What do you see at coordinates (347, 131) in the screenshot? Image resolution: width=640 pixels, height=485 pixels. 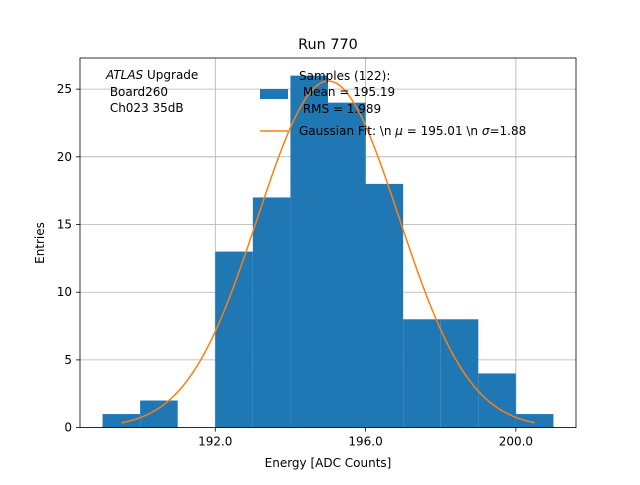 I see `fit-label-pre: Gaussian Fit: \n` at bounding box center [347, 131].